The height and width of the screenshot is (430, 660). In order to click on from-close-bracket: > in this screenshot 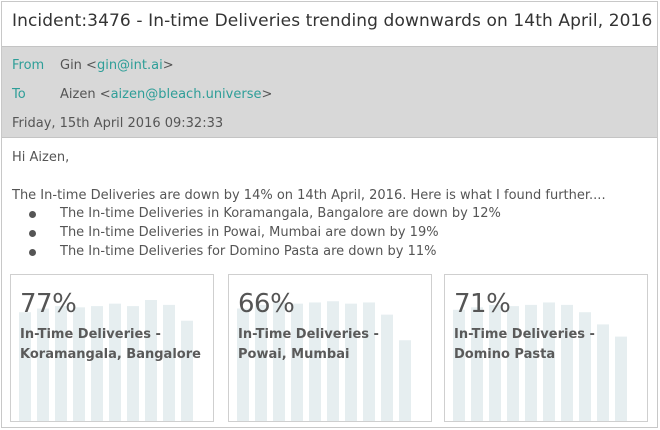, I will do `click(168, 65)`.